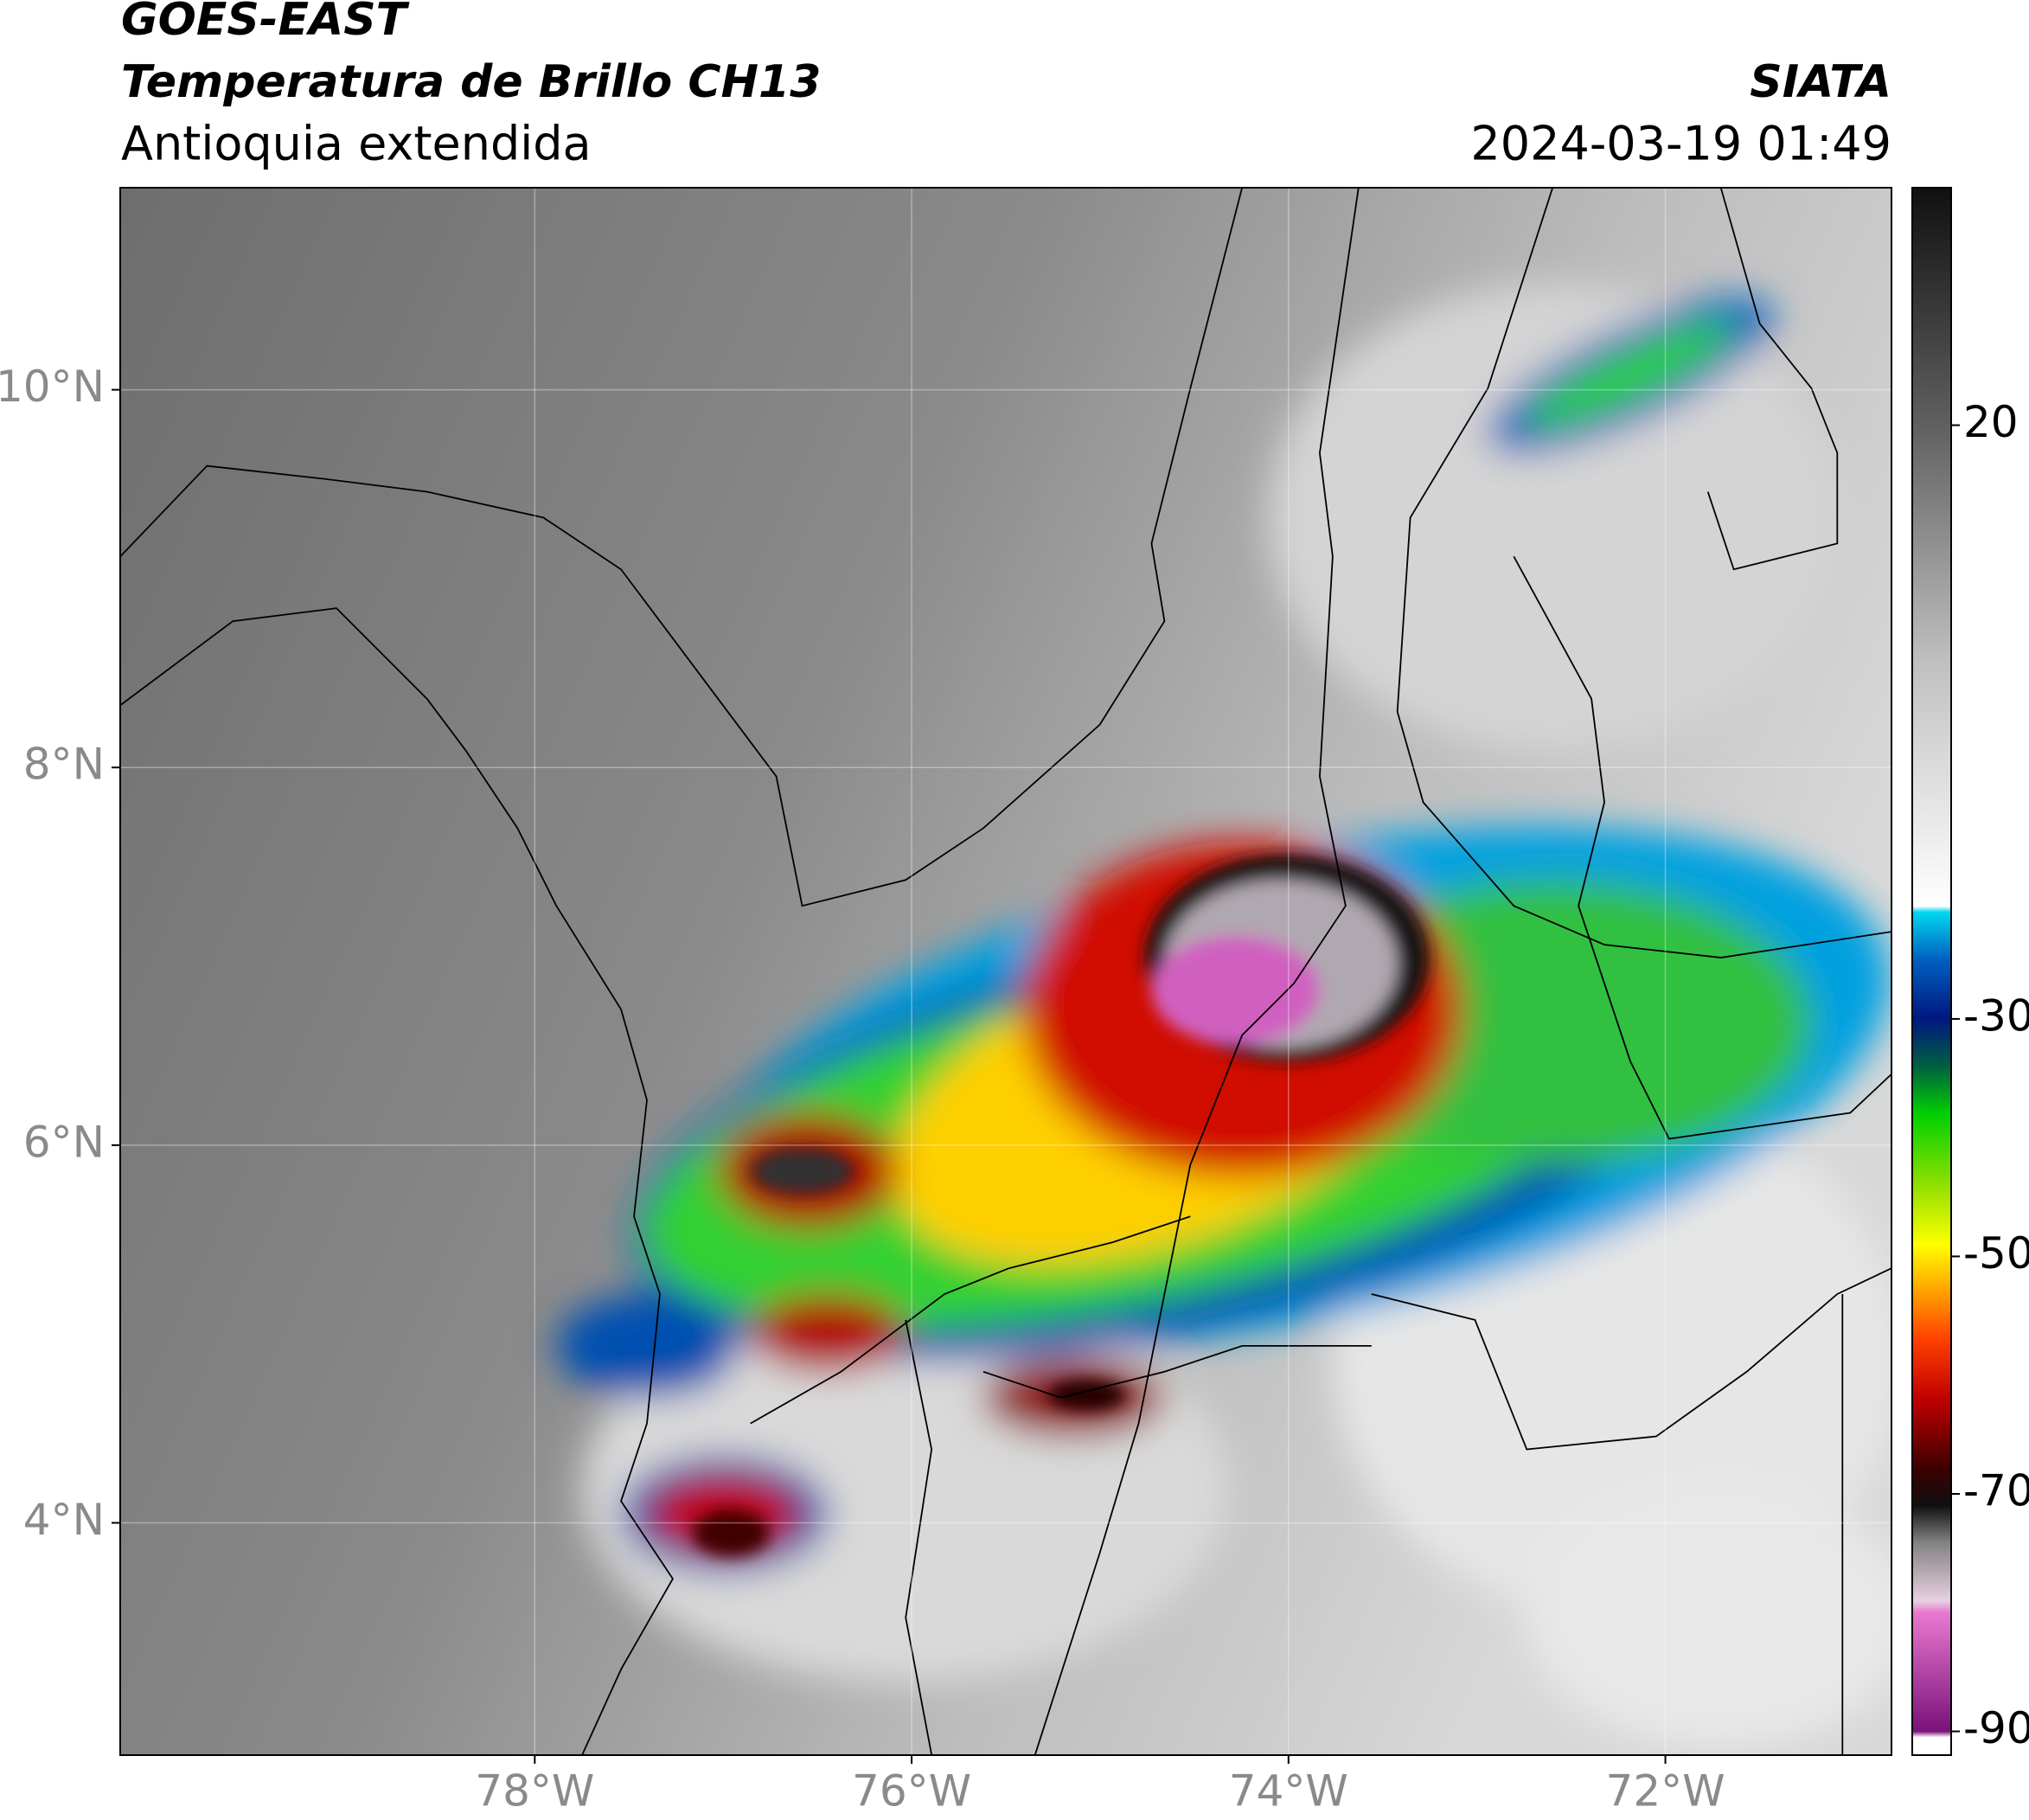 The width and height of the screenshot is (2029, 1820). Describe the element at coordinates (1996, 1253) in the screenshot. I see `colorbar-tick-label: -50` at that location.